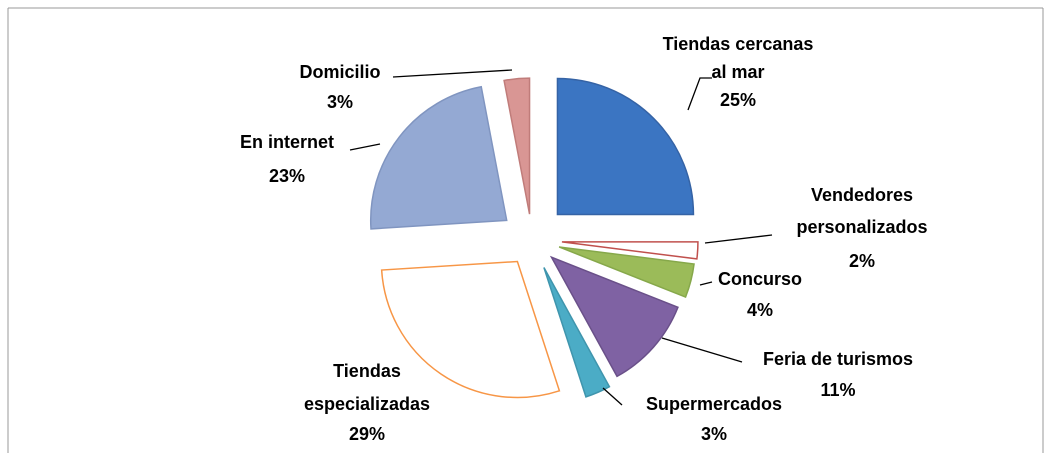  I want to click on slice-label: Tiendas cercanas, so click(738, 44).